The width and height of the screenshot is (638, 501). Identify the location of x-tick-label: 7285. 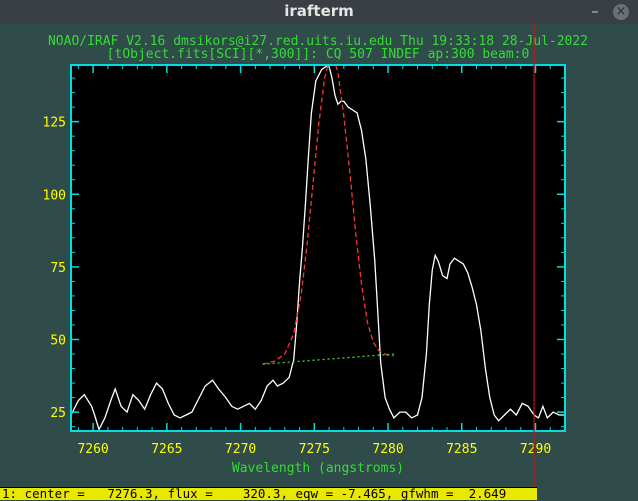
(461, 449).